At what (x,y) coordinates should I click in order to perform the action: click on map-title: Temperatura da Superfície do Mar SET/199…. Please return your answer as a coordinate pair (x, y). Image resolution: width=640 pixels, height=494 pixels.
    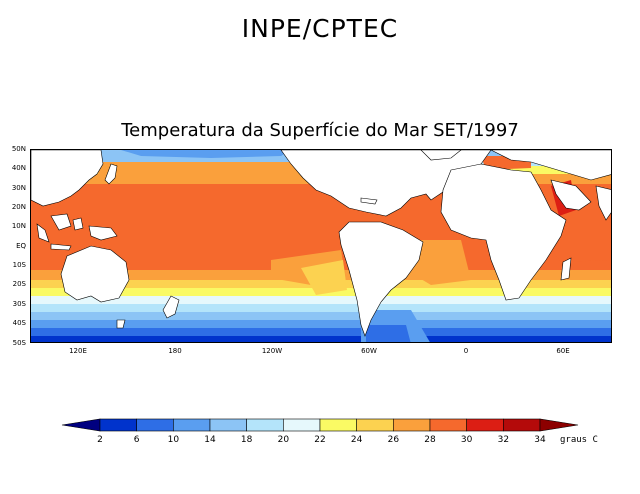
    Looking at the image, I should click on (320, 130).